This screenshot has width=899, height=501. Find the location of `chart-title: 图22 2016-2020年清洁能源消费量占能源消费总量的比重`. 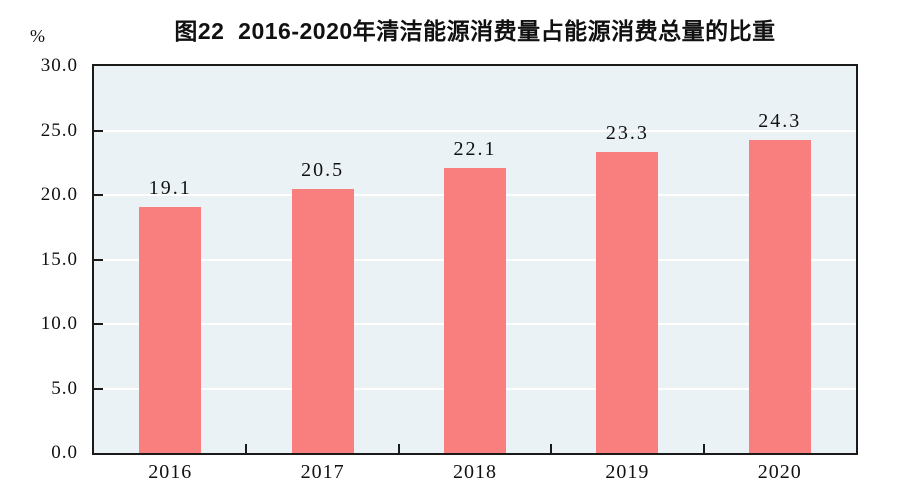

chart-title: 图22 2016-2020年清洁能源消费量占能源消费总量的比重 is located at coordinates (475, 31).